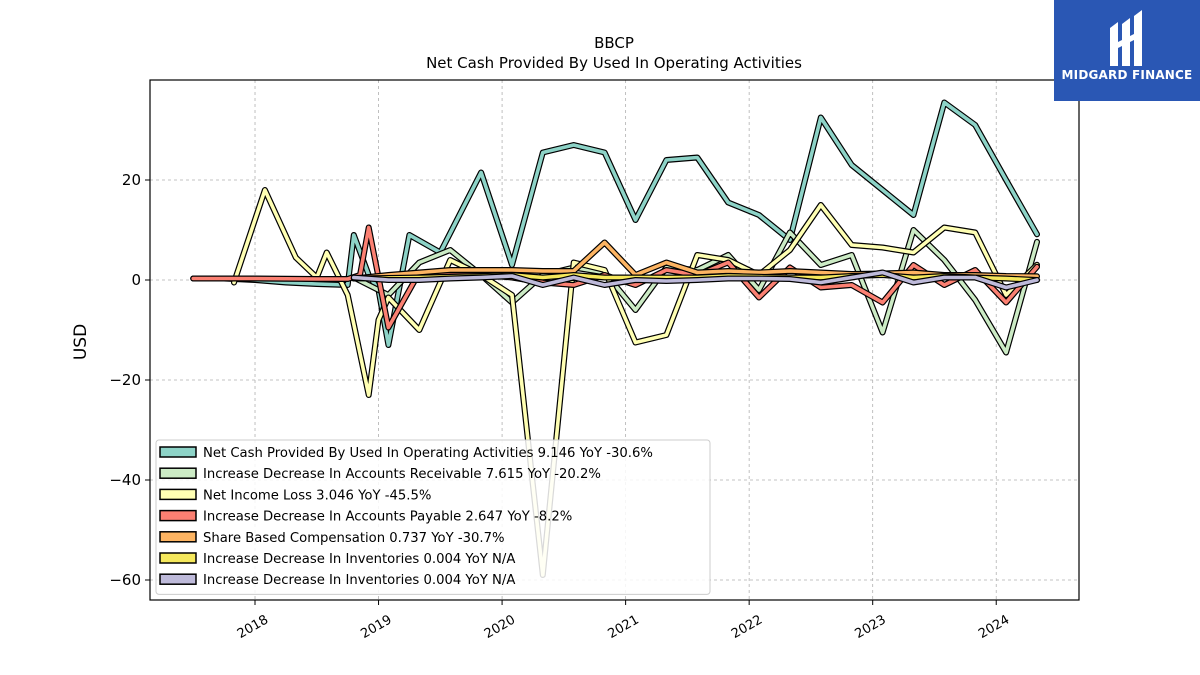  What do you see at coordinates (125, 580) in the screenshot?
I see `y-tick-label: −60` at bounding box center [125, 580].